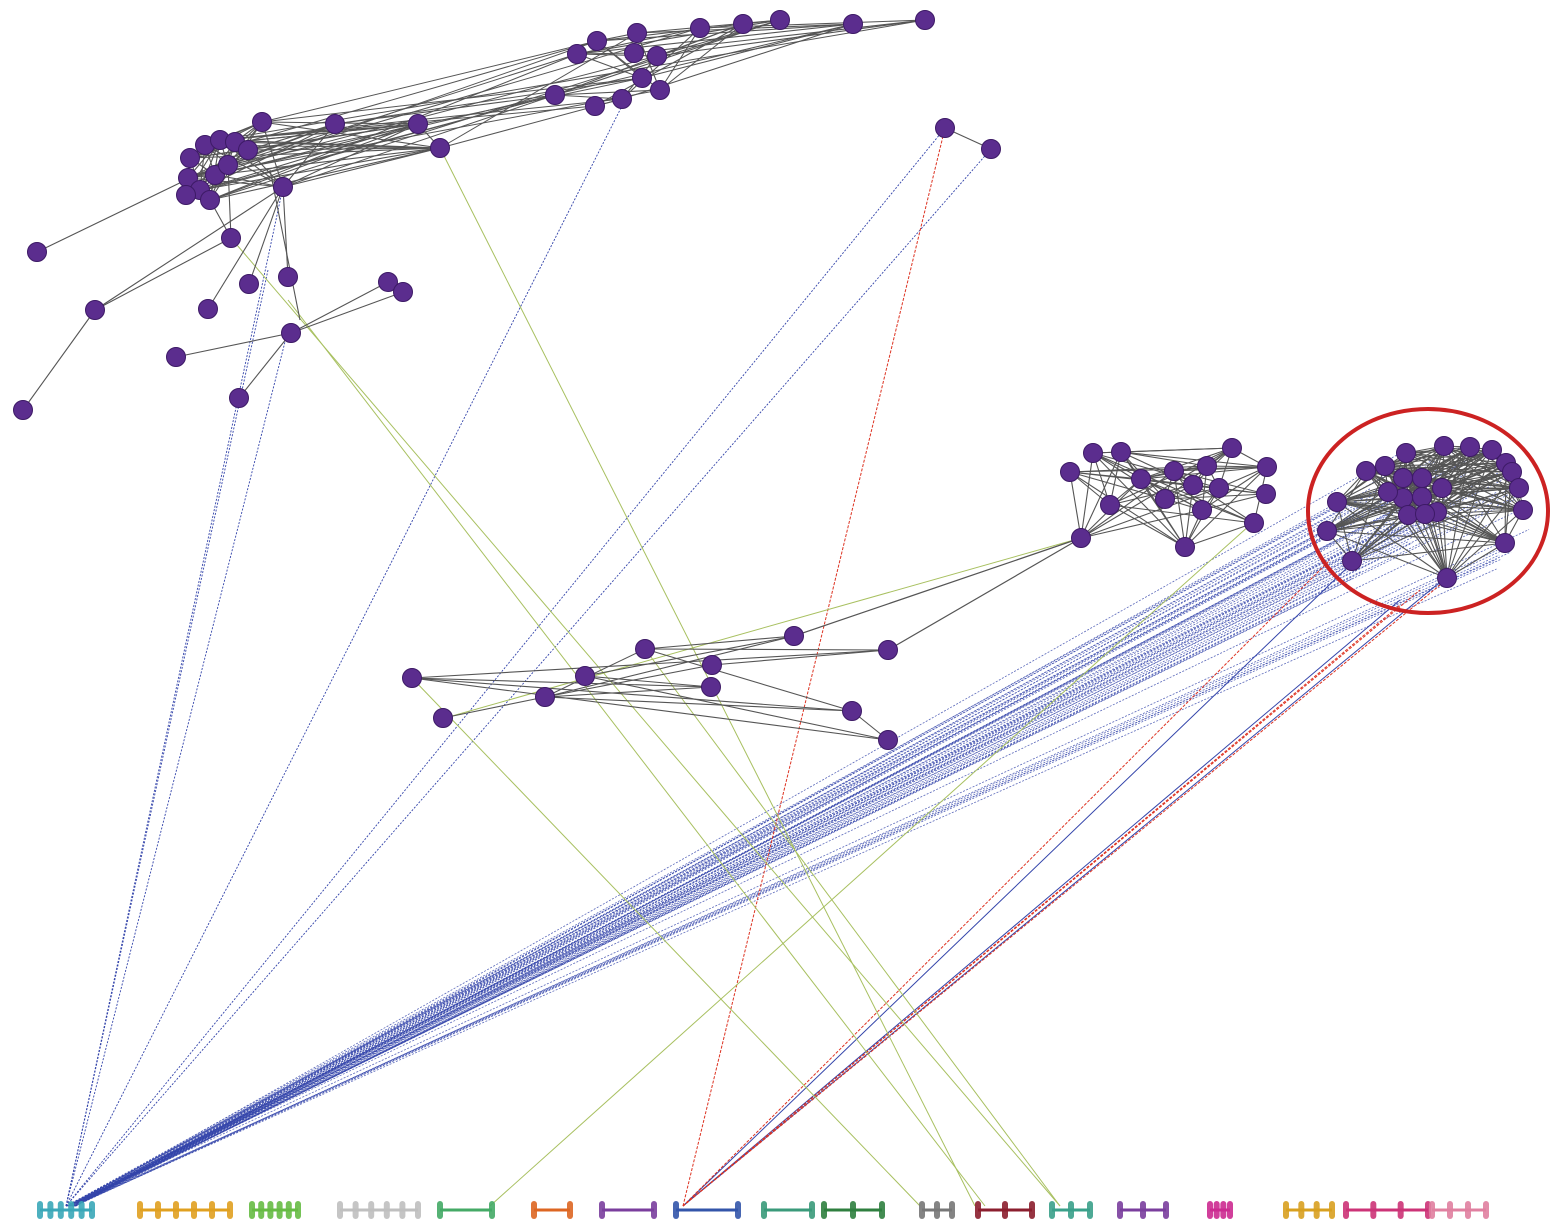 The width and height of the screenshot is (1551, 1226). I want to click on cross-link-green, so click(852, 927).